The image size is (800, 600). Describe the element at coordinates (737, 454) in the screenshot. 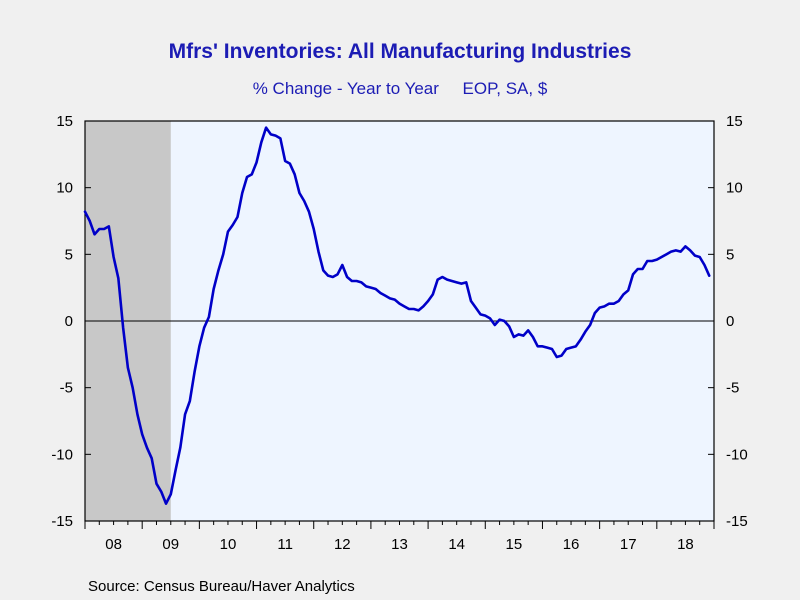

I see `y-tick-label-right: -10` at that location.